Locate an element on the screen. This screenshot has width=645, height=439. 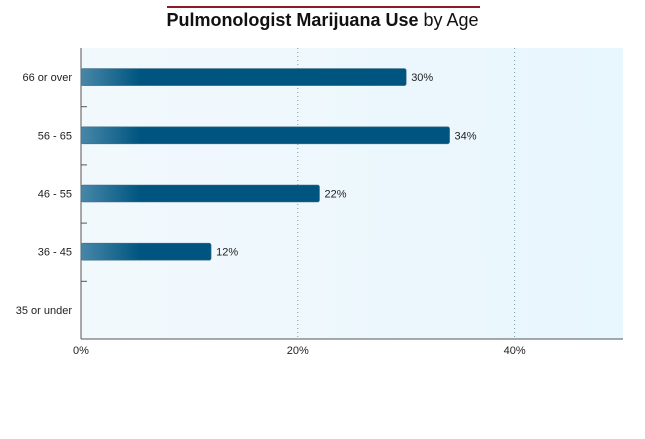
data-label: 34% is located at coordinates (466, 136).